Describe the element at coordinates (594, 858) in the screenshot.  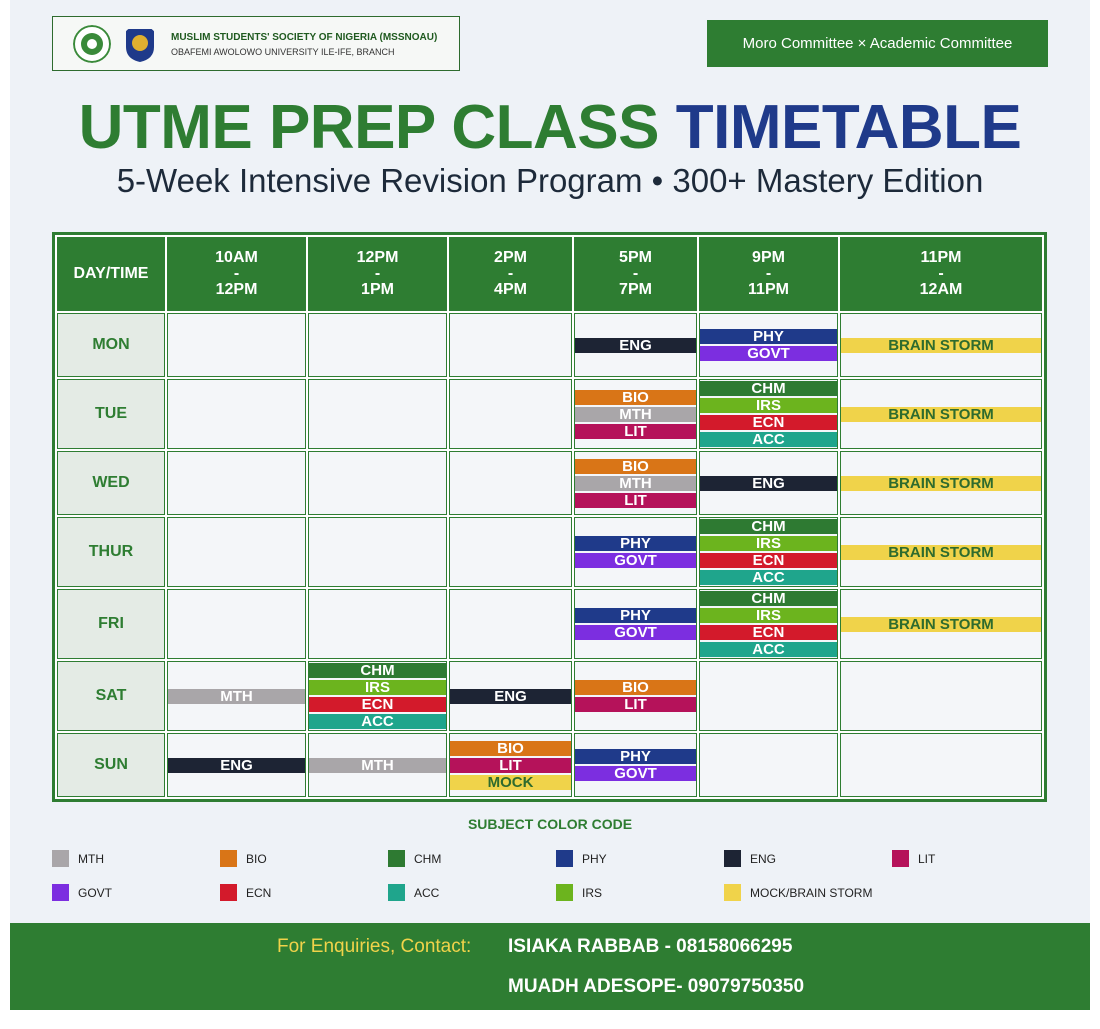
I see `legend-label: PHY` at that location.